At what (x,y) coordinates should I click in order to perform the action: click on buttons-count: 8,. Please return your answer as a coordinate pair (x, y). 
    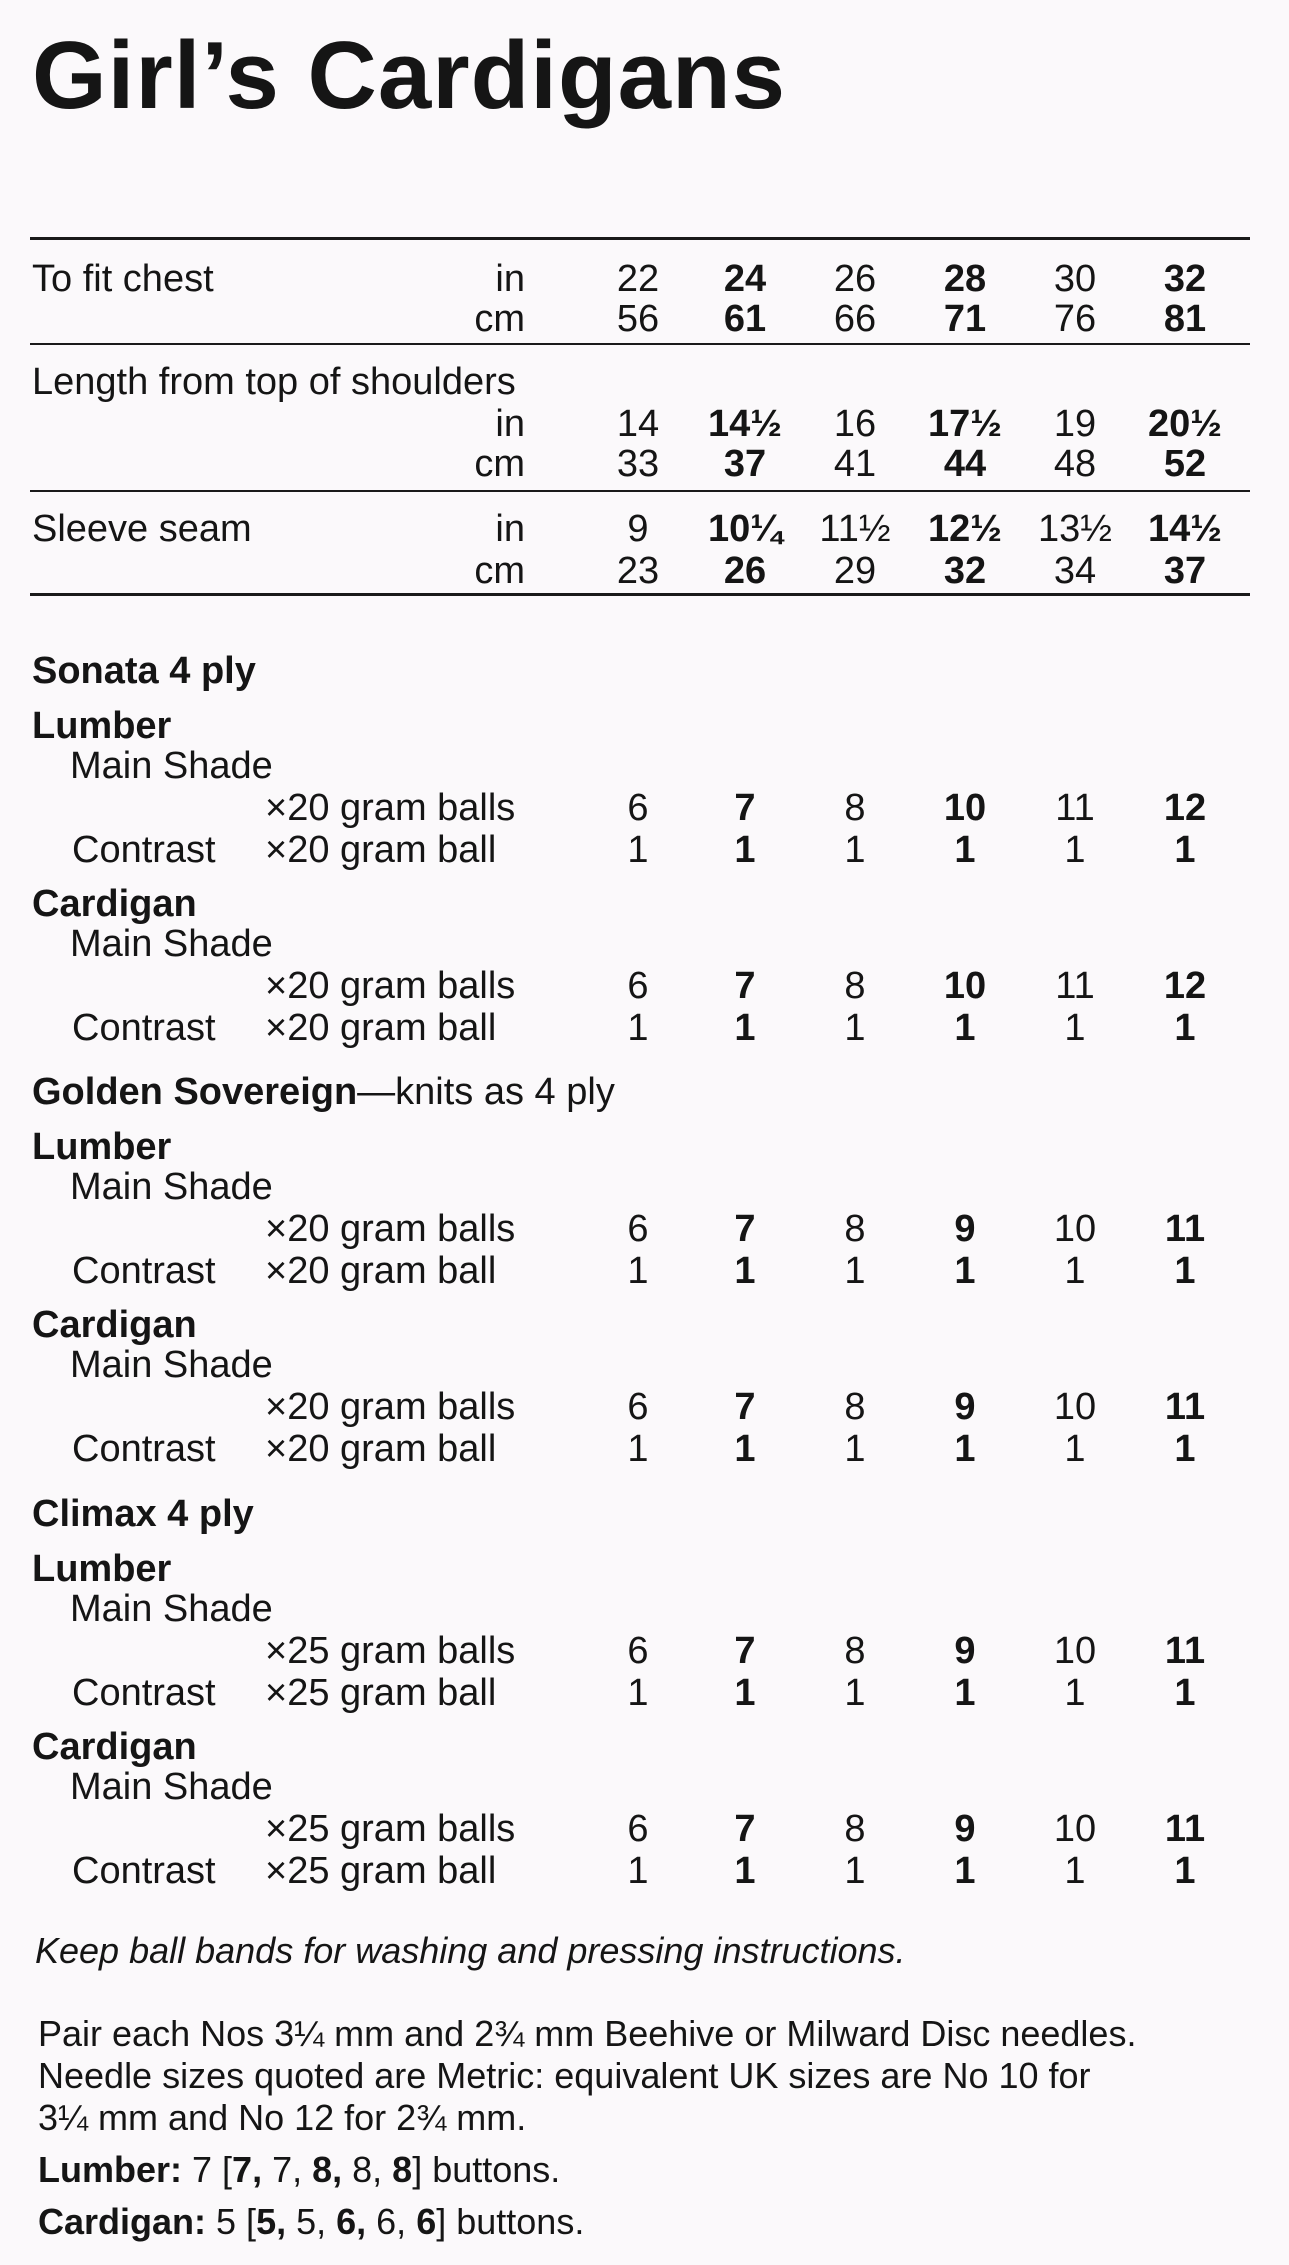
    Looking at the image, I should click on (327, 2169).